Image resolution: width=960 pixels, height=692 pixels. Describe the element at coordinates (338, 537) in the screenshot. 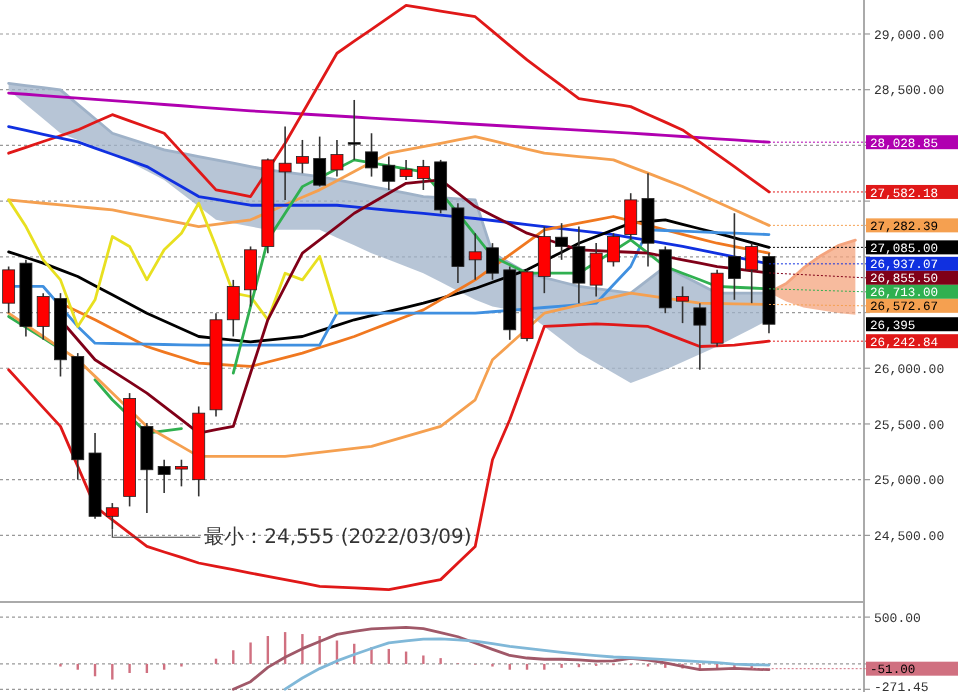

I see `annotation: 最小：24,555 (2022/03/09)` at that location.